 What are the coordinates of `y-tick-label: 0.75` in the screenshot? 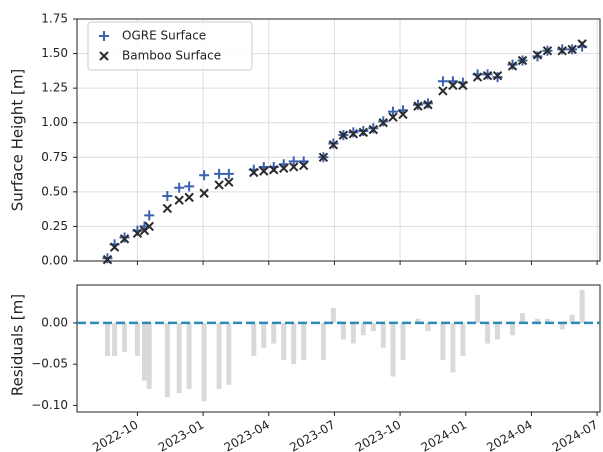 It's located at (54, 157).